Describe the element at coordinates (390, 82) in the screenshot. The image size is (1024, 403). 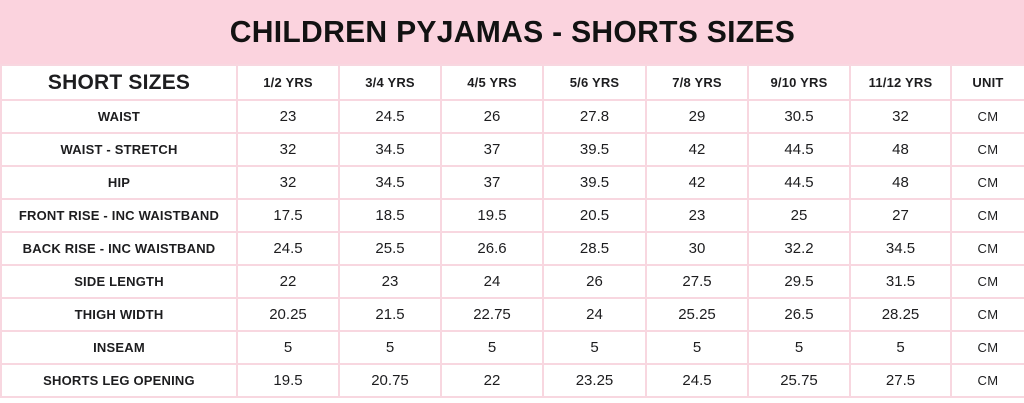
I see `column-header-3-4-yrs: 3/4 YRS` at that location.